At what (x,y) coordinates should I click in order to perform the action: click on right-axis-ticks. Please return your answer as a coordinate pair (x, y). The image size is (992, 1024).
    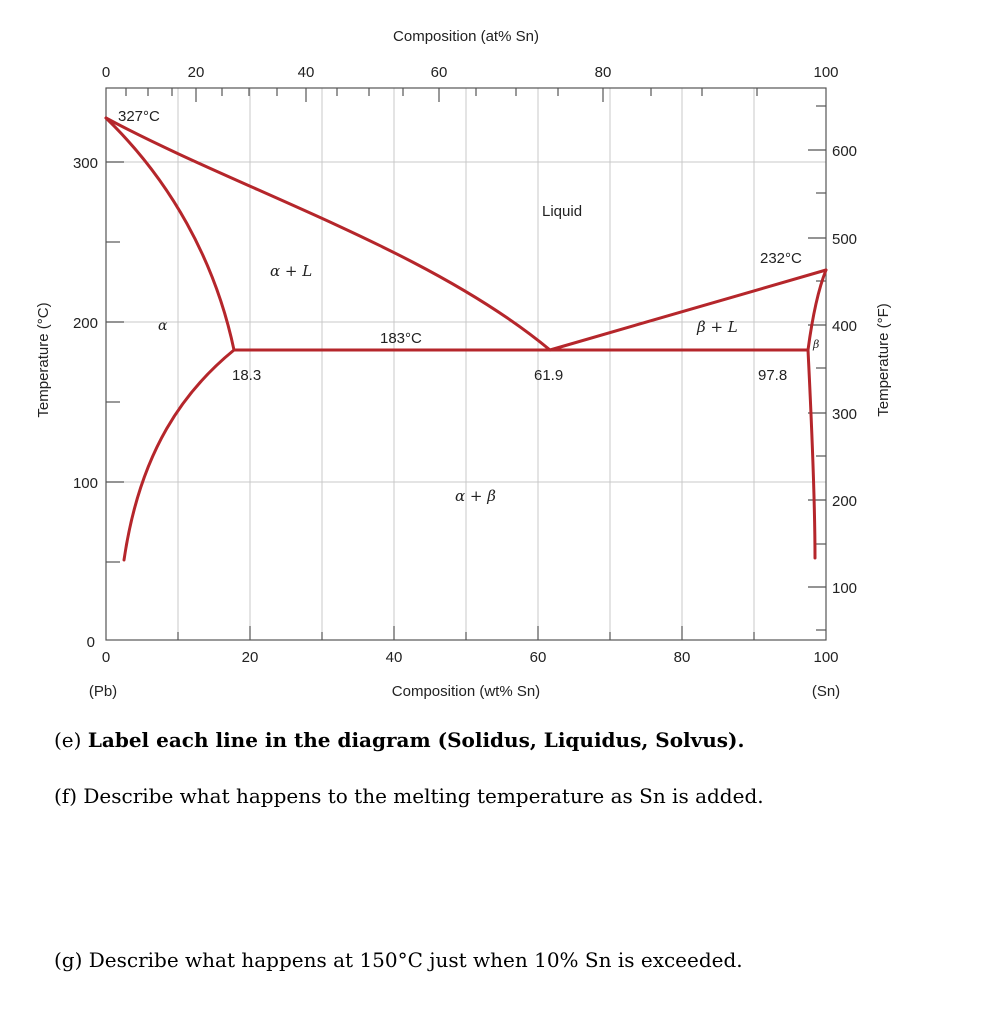
    Looking at the image, I should click on (817, 368).